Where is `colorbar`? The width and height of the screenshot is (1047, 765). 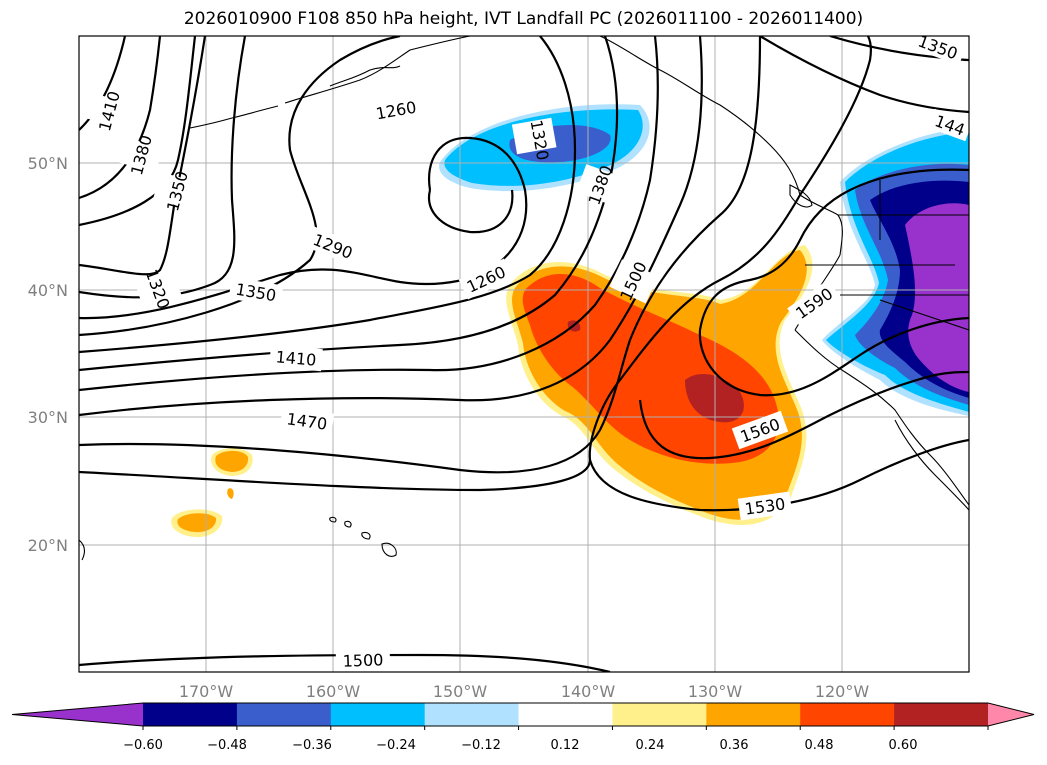 colorbar is located at coordinates (523, 716).